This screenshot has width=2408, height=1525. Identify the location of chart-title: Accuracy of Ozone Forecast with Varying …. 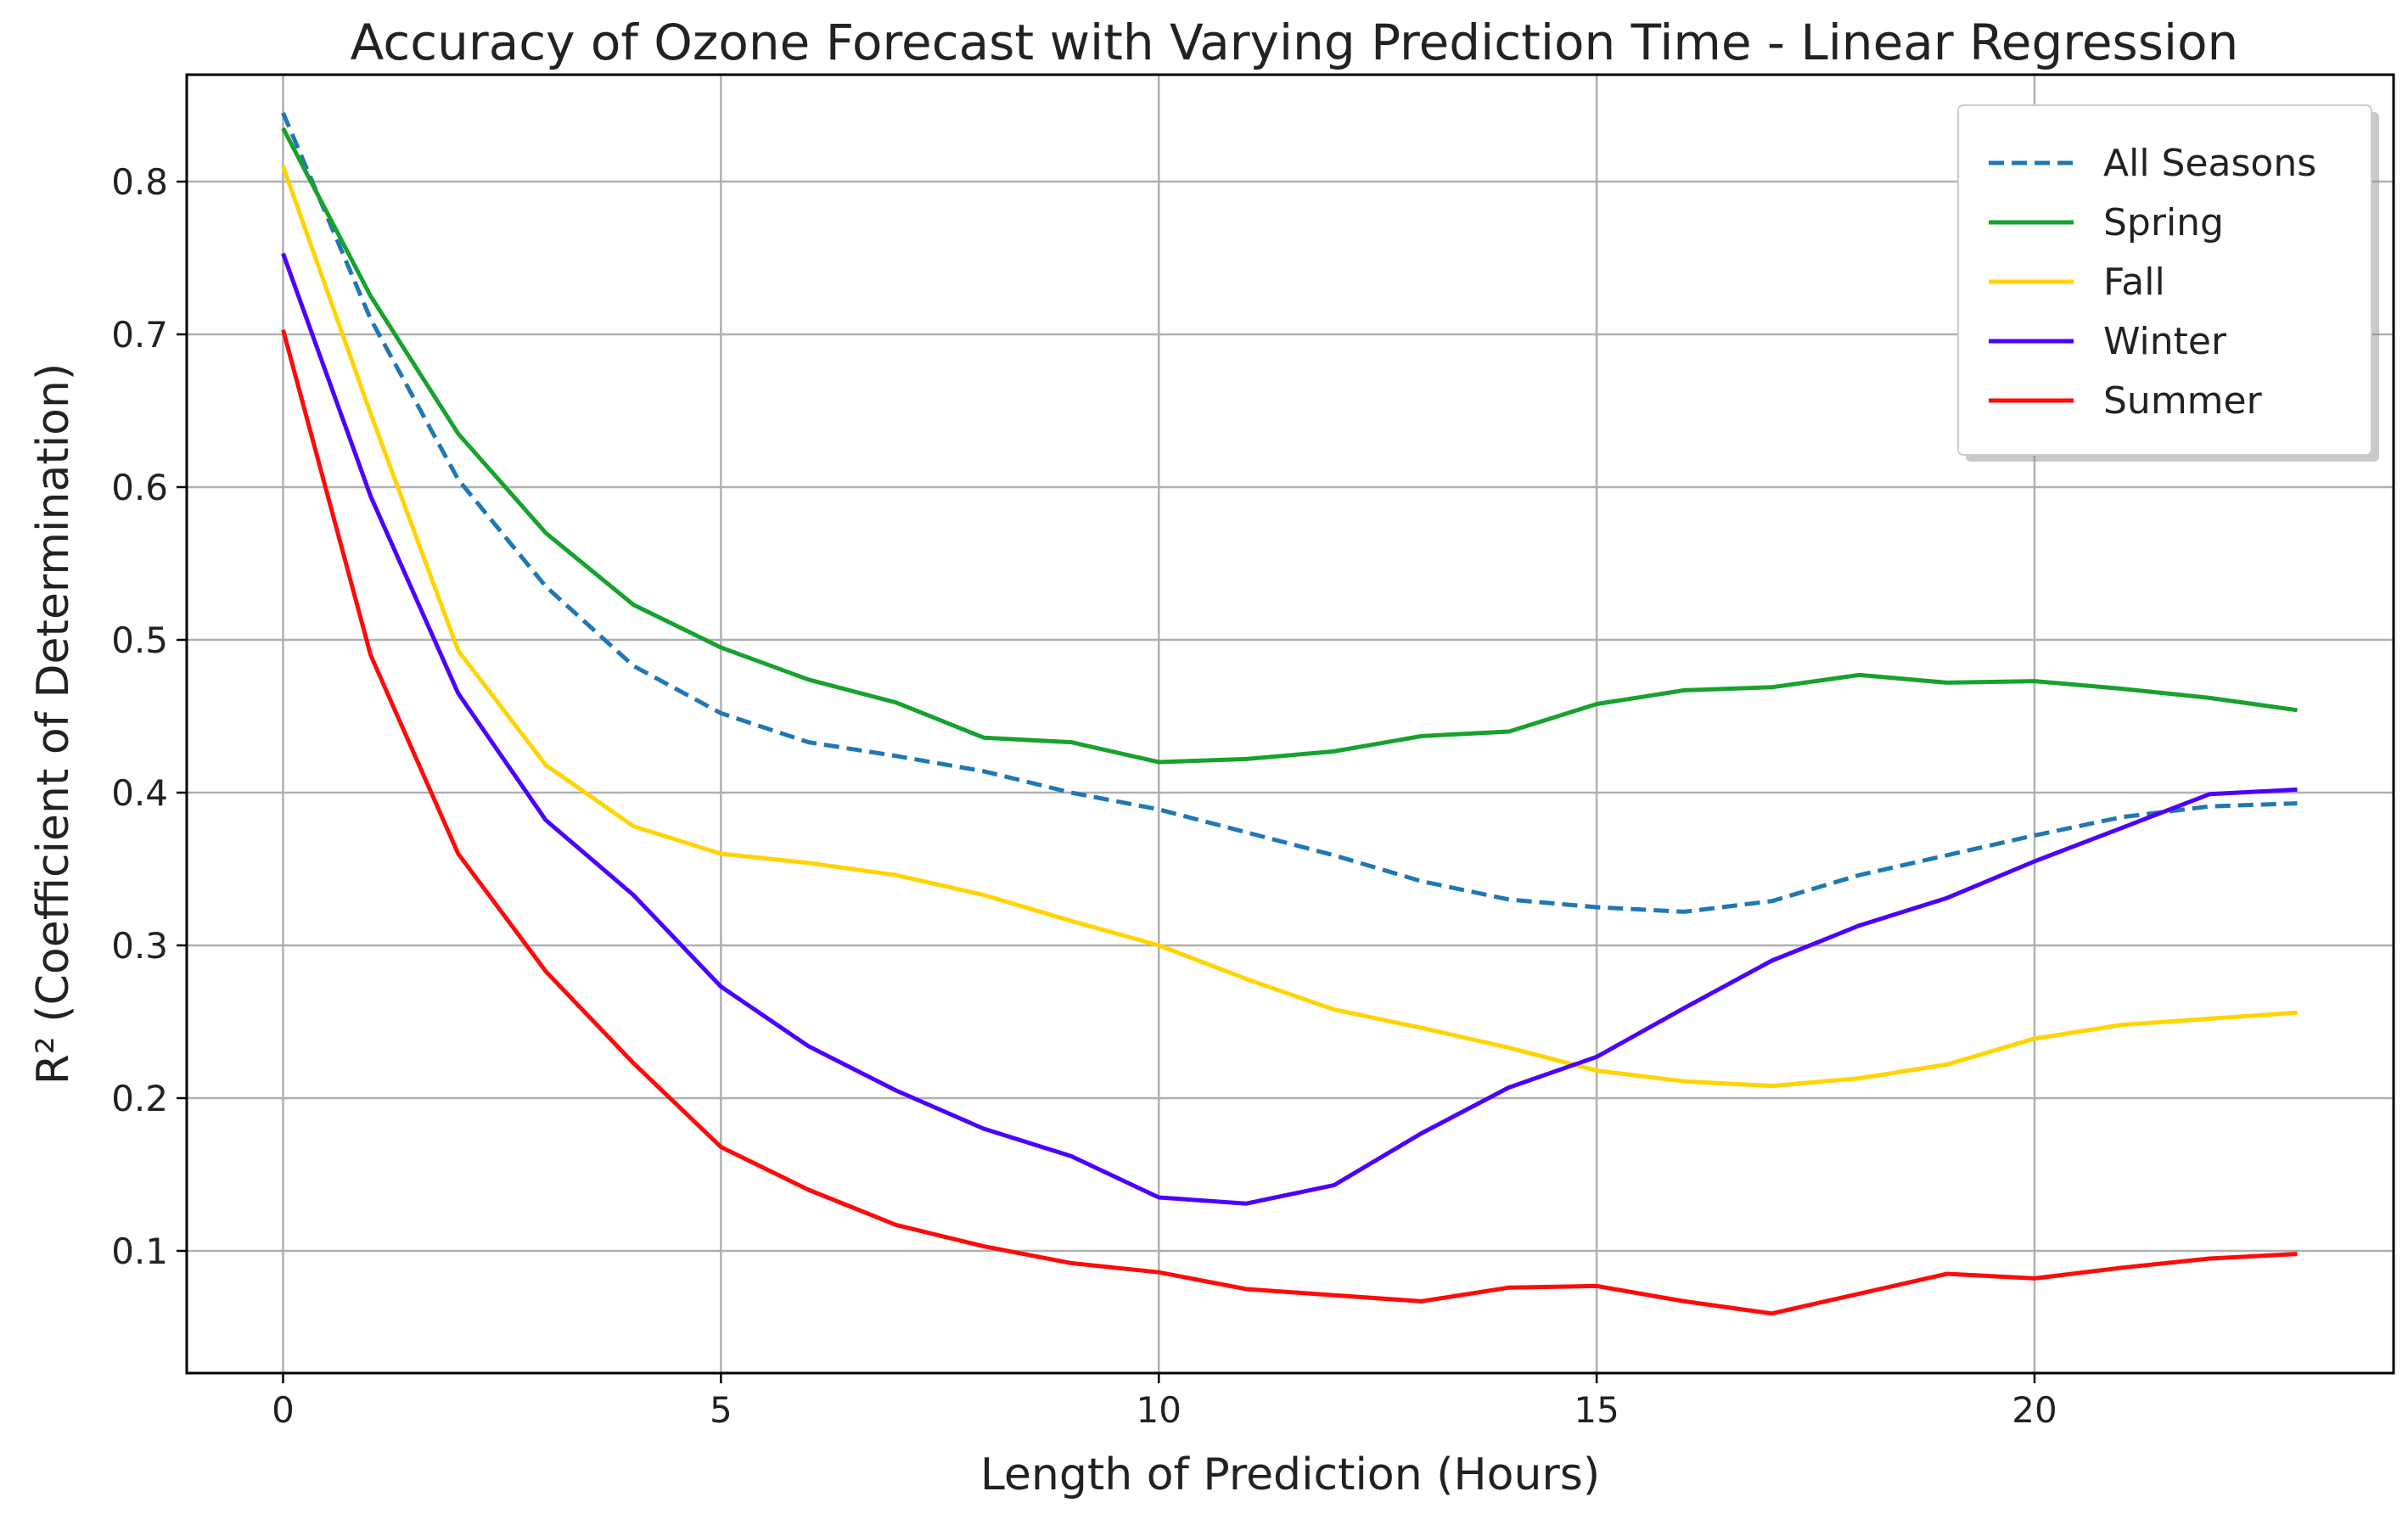
(1295, 42).